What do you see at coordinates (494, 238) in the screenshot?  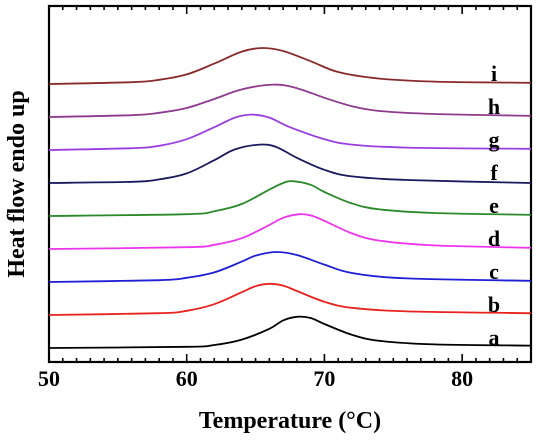 I see `curve-label-d: d` at bounding box center [494, 238].